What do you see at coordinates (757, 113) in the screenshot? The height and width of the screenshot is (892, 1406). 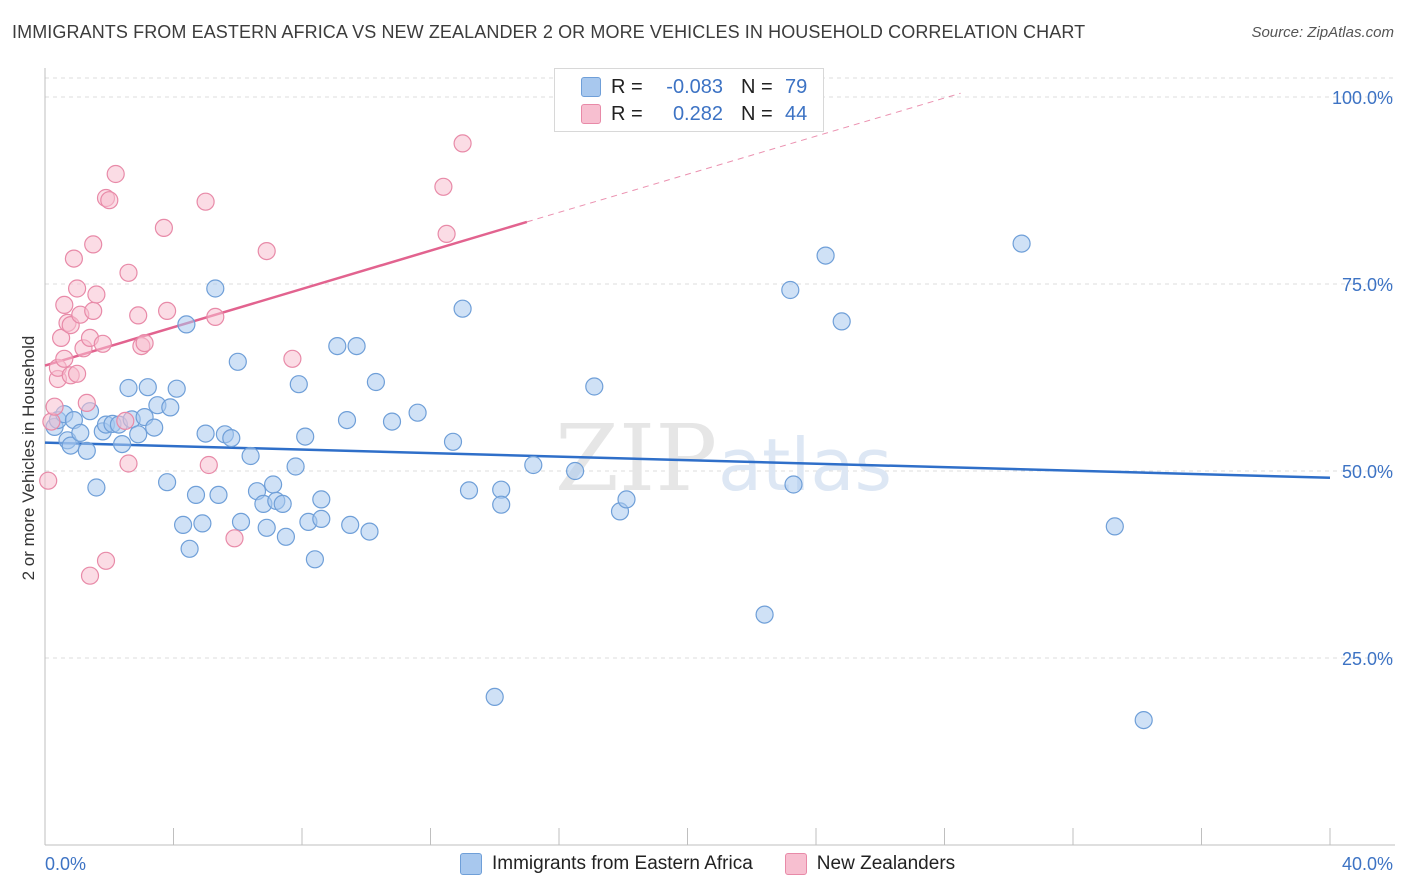 I see `n-label: N =` at bounding box center [757, 113].